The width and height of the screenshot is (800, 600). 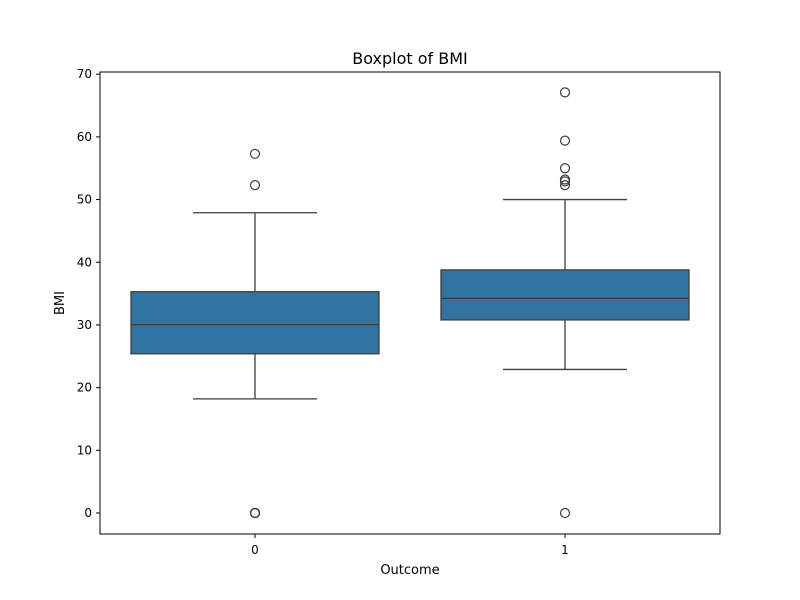 I want to click on chart-title: Boxplot of BMI, so click(x=410, y=58).